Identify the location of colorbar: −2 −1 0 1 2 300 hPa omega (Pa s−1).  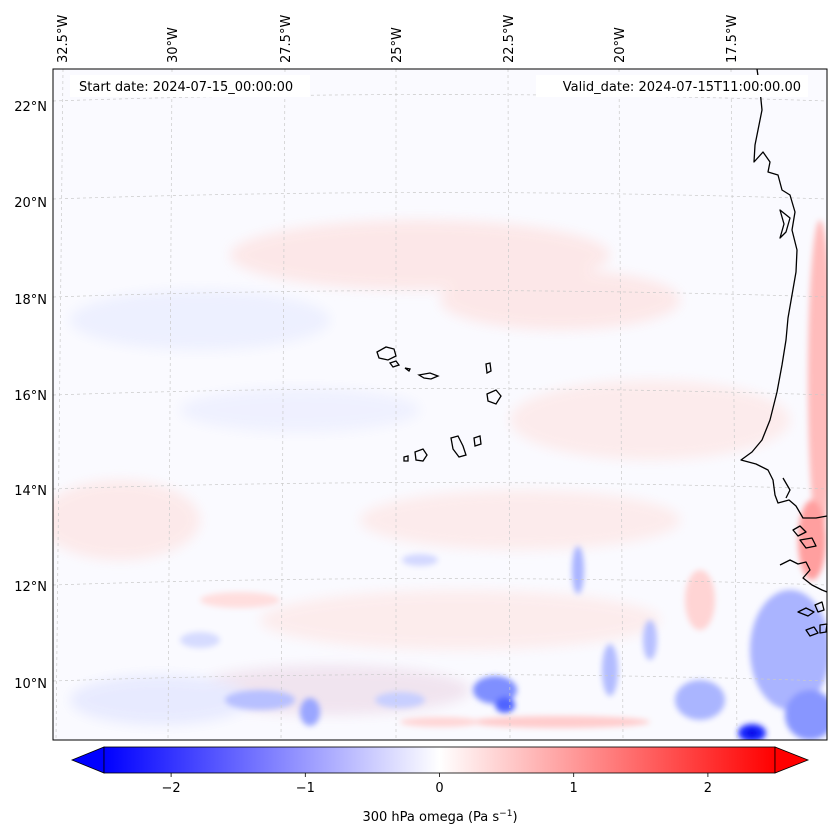
(440, 785).